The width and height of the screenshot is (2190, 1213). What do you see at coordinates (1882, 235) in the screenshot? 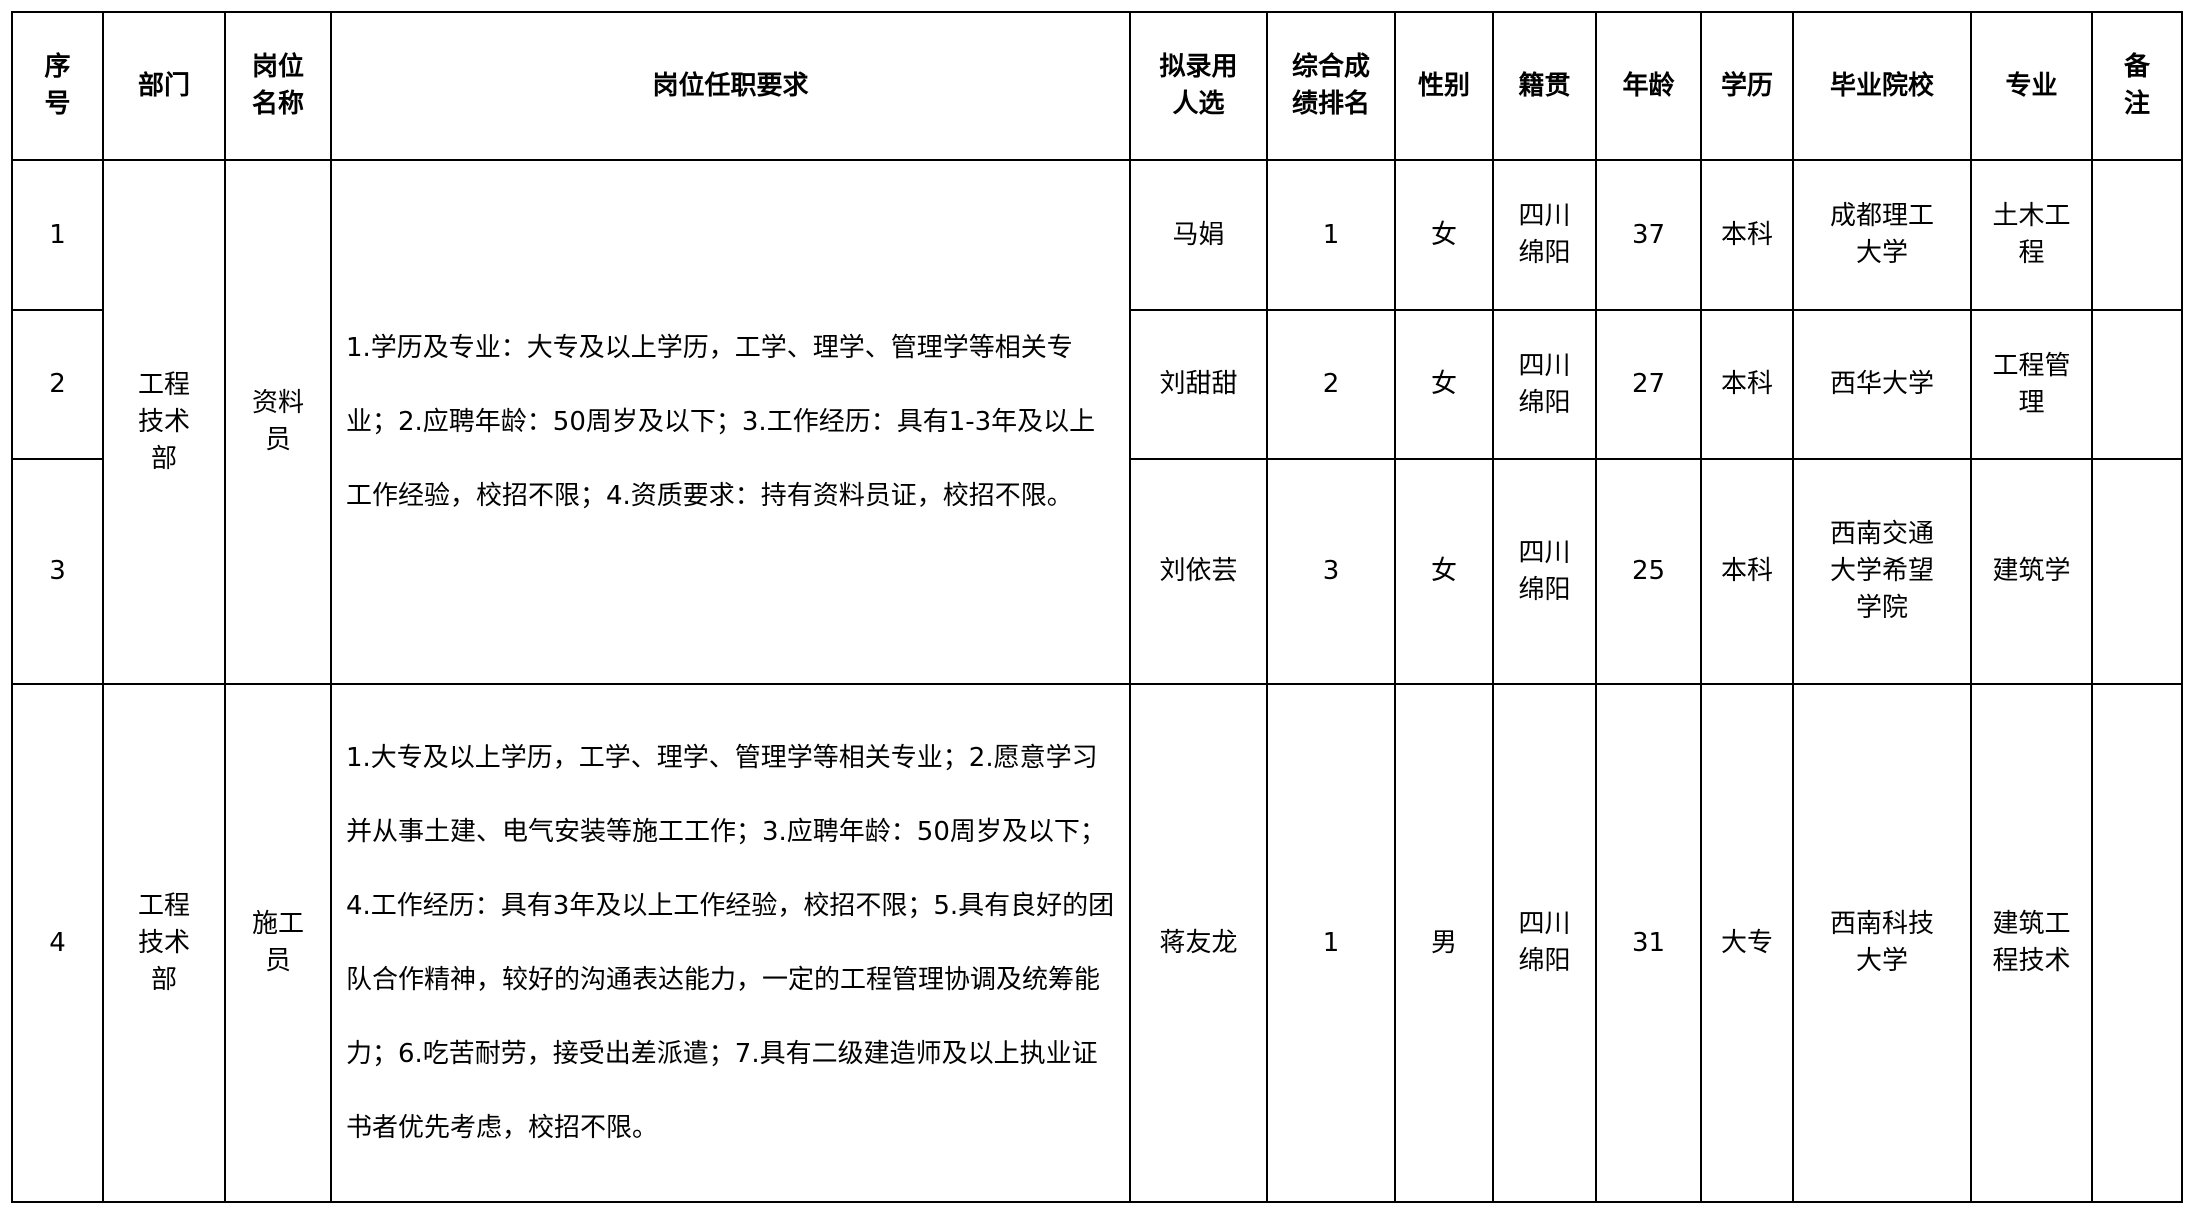
I see `cell-school: 成都理工 大学` at bounding box center [1882, 235].